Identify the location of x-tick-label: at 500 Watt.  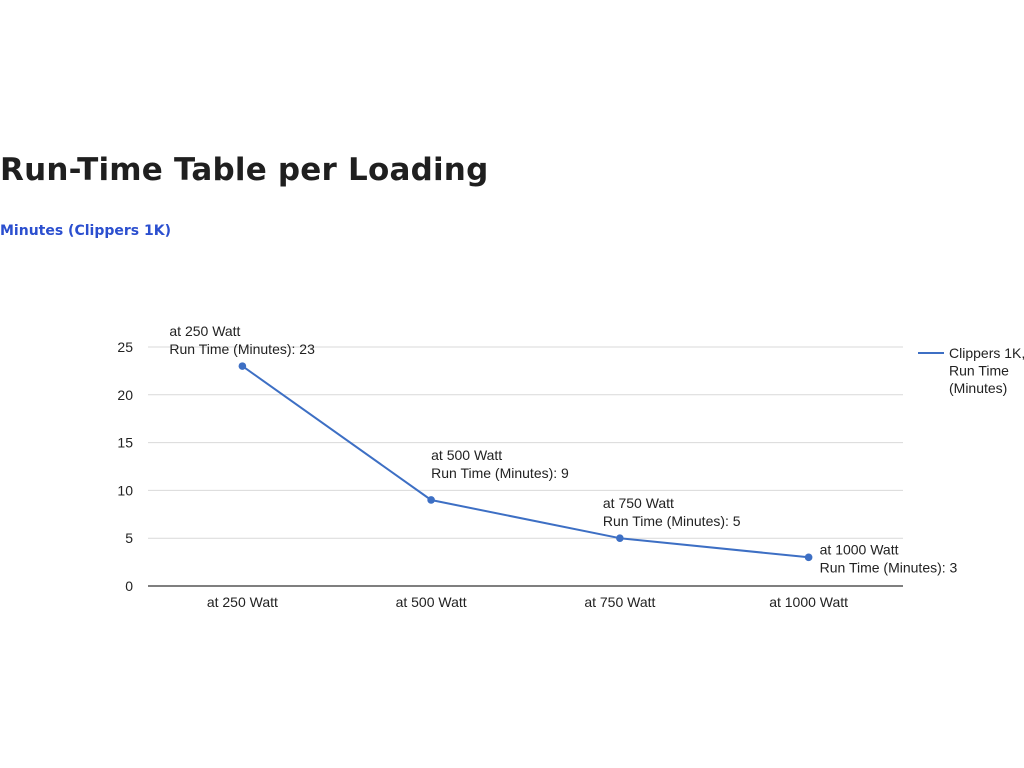
(431, 602).